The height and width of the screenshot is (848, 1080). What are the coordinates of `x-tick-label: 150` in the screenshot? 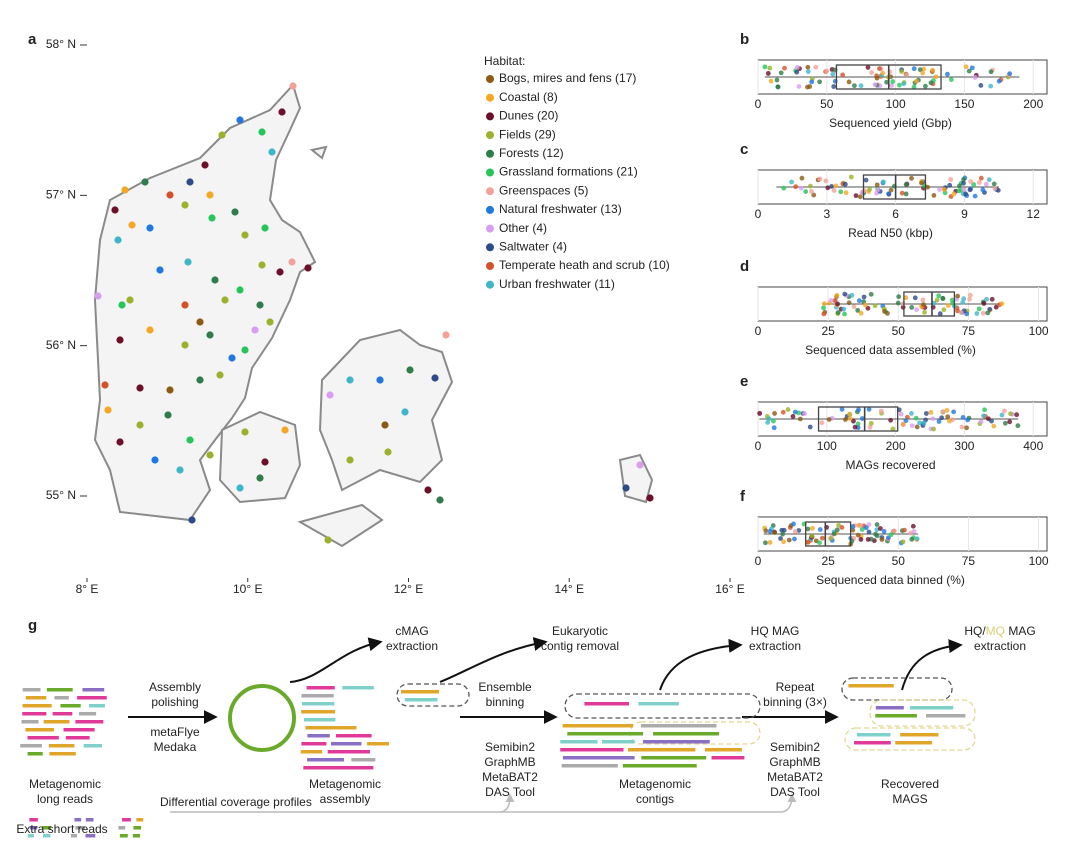 It's located at (964, 104).